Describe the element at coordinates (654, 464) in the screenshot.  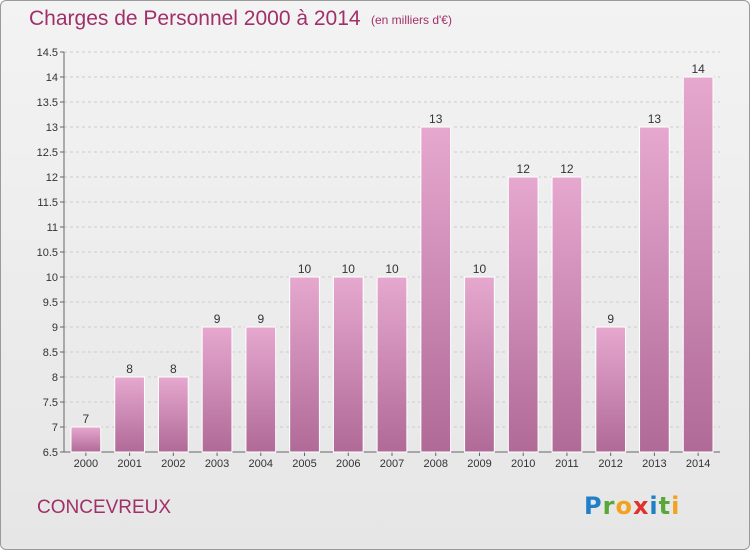
I see `x-tick-label: 2013` at that location.